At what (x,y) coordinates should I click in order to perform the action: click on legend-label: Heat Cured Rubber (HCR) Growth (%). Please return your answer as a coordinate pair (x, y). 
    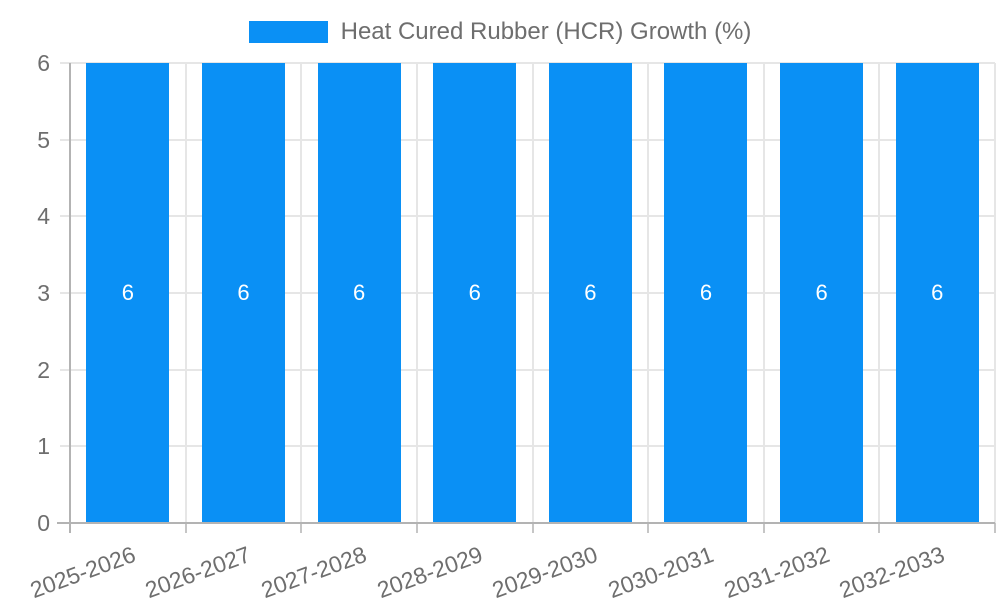
    Looking at the image, I should click on (546, 31).